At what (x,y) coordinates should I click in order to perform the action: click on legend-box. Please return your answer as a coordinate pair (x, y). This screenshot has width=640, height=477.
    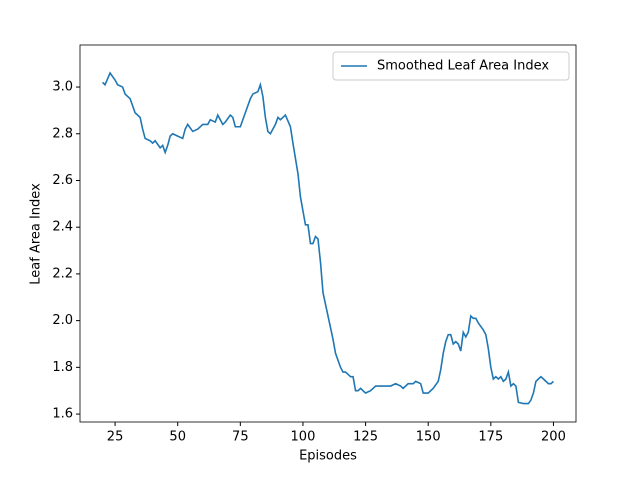
    Looking at the image, I should click on (451, 66).